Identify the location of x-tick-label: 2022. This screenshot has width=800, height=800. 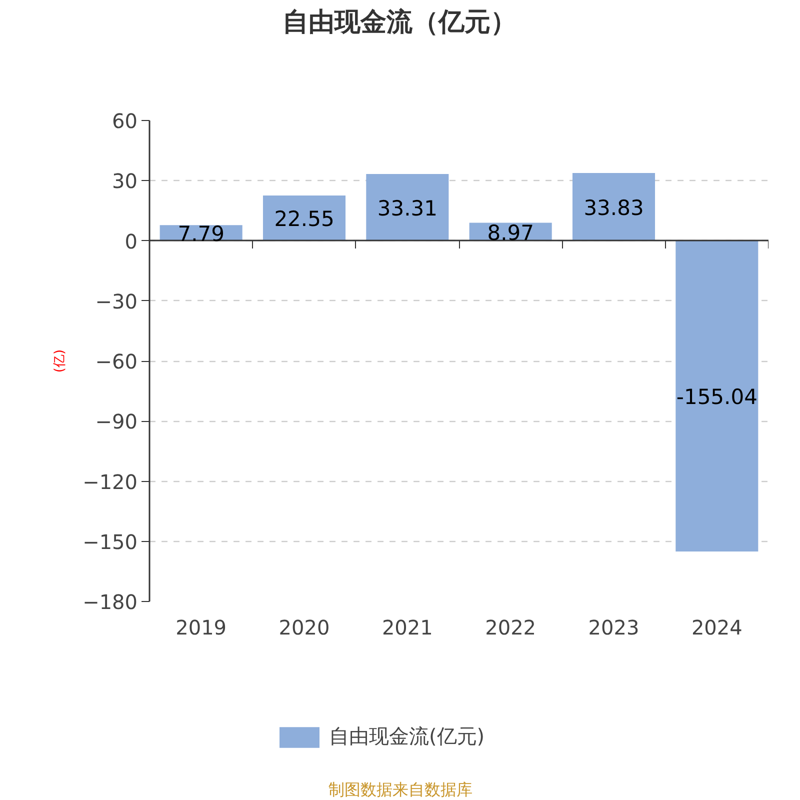
(510, 628).